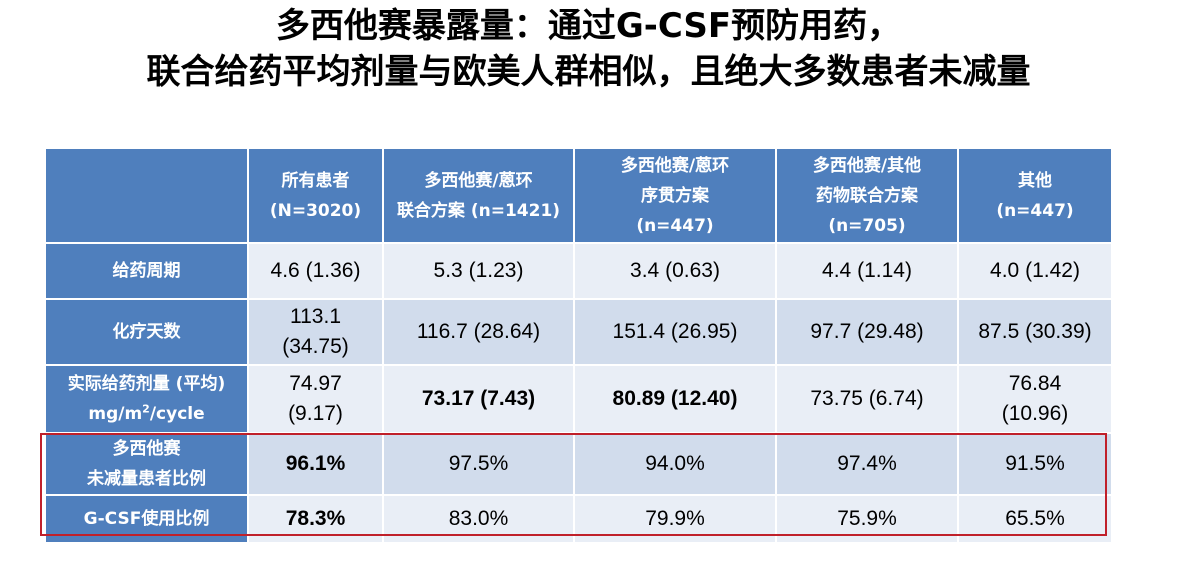 The image size is (1177, 567). What do you see at coordinates (1035, 413) in the screenshot?
I see `cell-line: (10.96)` at bounding box center [1035, 413].